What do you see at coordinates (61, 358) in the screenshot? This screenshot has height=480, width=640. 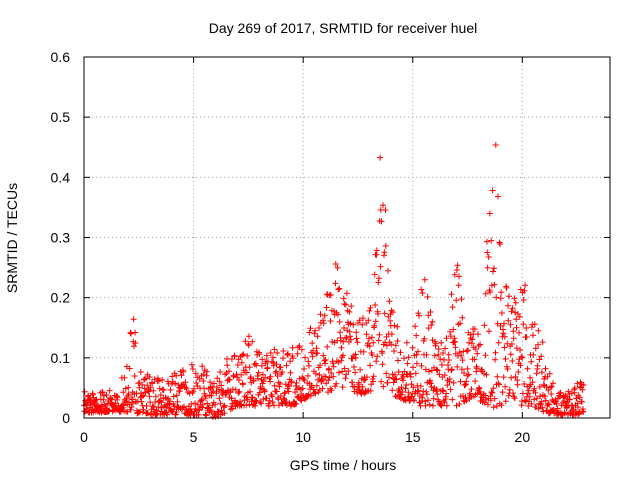 I see `y-tick-label: 0.1` at bounding box center [61, 358].